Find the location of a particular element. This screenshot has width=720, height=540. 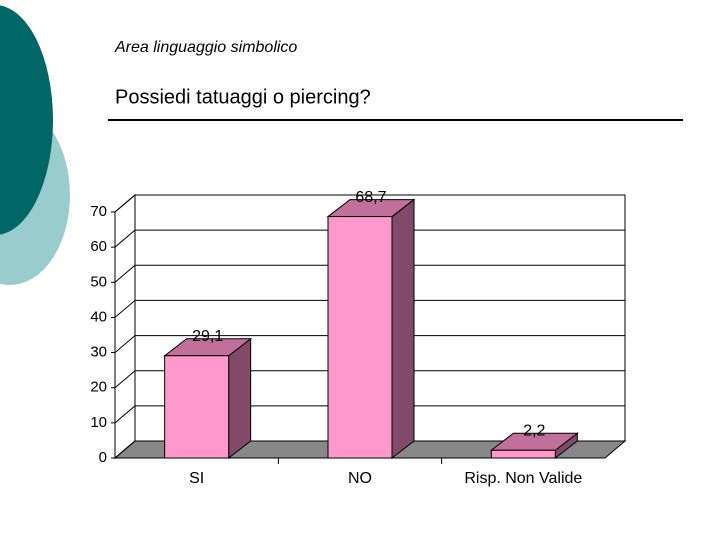

x-tick-label: NO is located at coordinates (360, 478).